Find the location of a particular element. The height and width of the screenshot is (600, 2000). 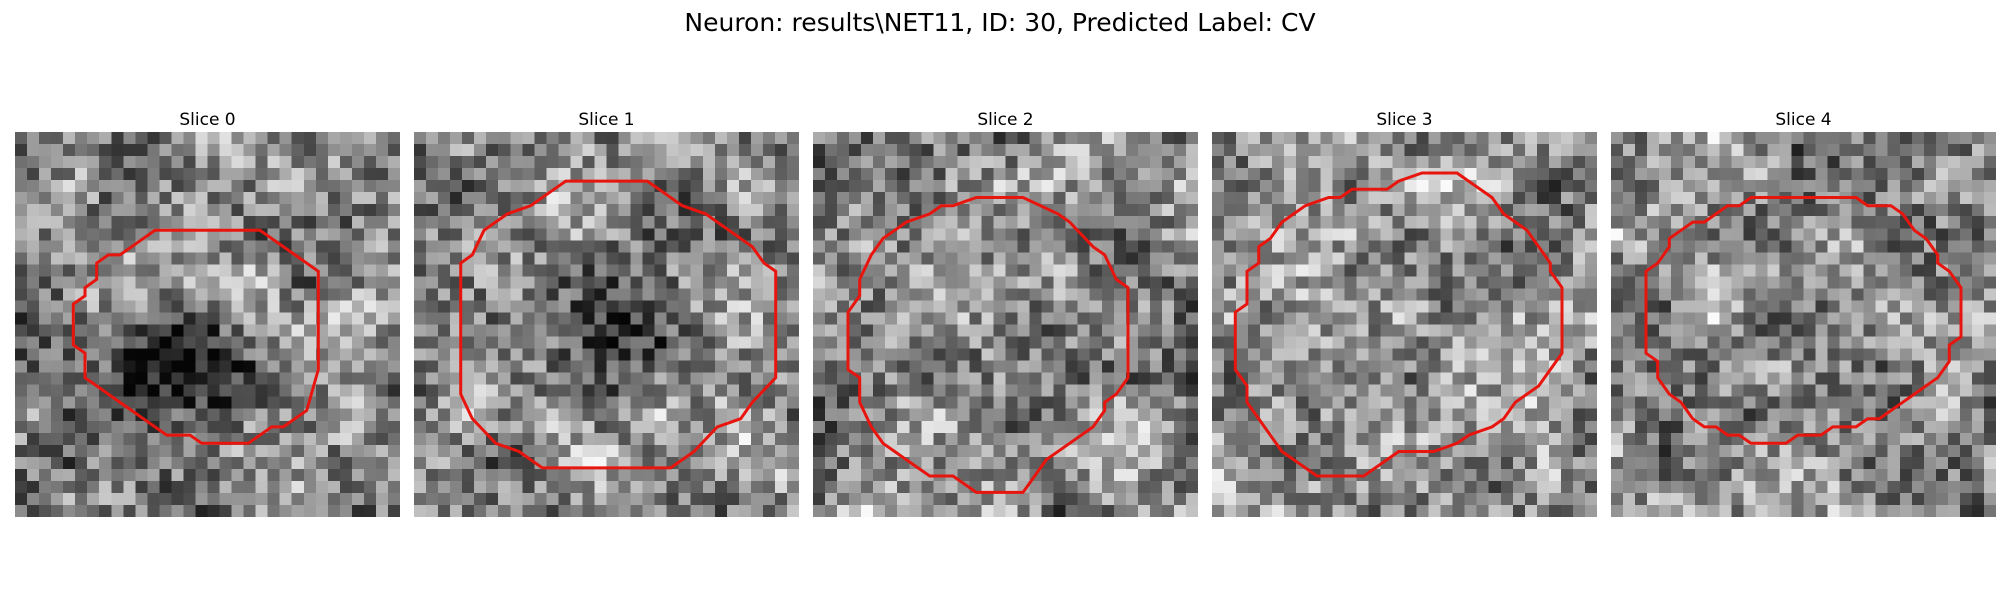

slice-title-2: Slice 2 is located at coordinates (1005, 120).